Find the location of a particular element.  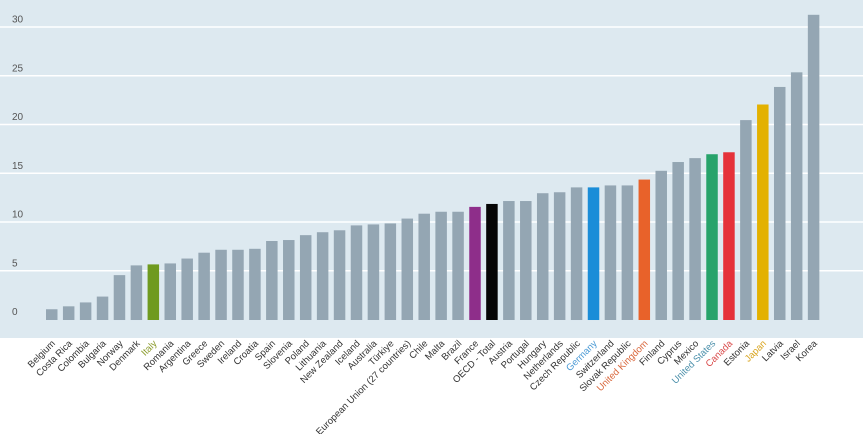

y-tick-label-5: 5 is located at coordinates (15, 263).